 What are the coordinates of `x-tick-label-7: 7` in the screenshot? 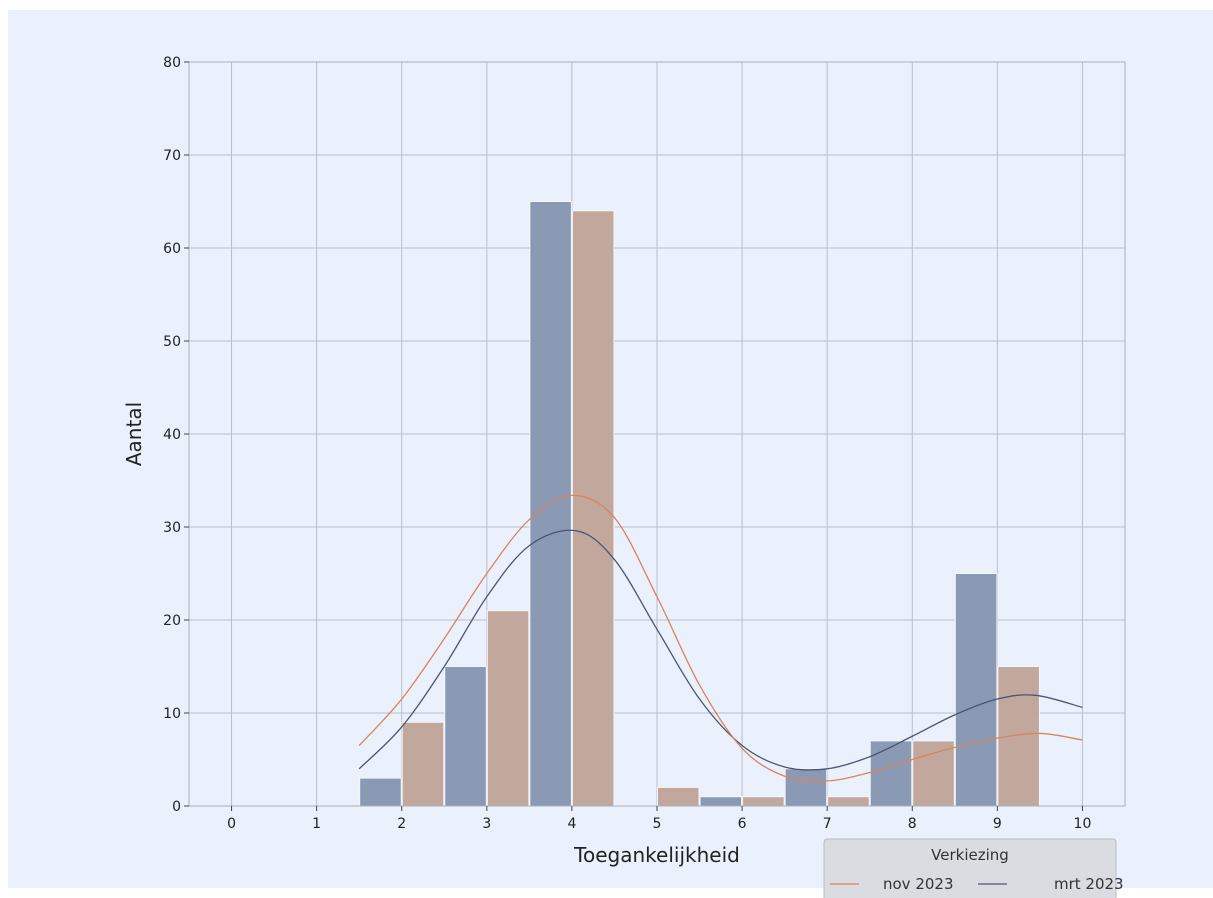 It's located at (827, 824).